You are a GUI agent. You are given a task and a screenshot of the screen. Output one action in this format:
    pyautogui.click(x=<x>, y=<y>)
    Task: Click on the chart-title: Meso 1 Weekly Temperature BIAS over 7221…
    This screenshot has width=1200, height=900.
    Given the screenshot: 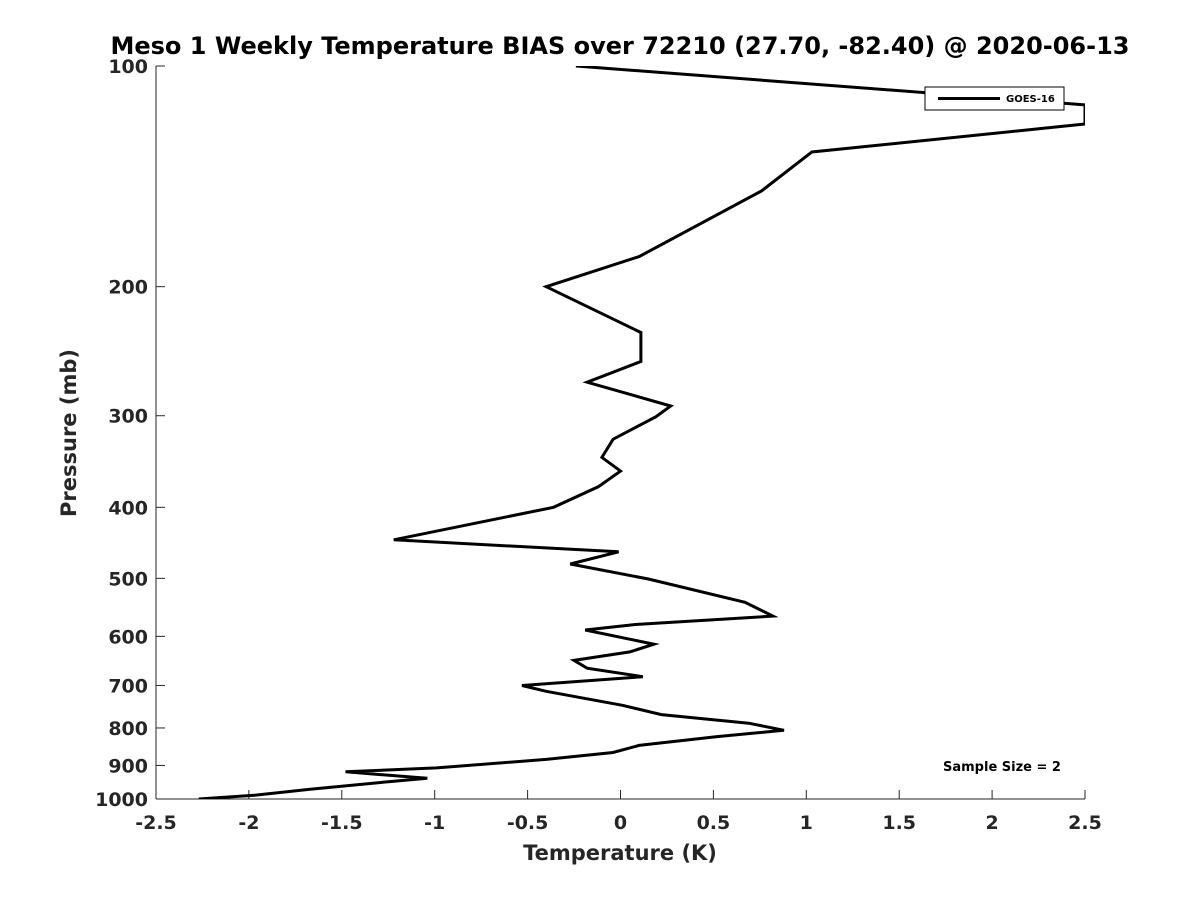 What is the action you would take?
    pyautogui.click(x=619, y=46)
    